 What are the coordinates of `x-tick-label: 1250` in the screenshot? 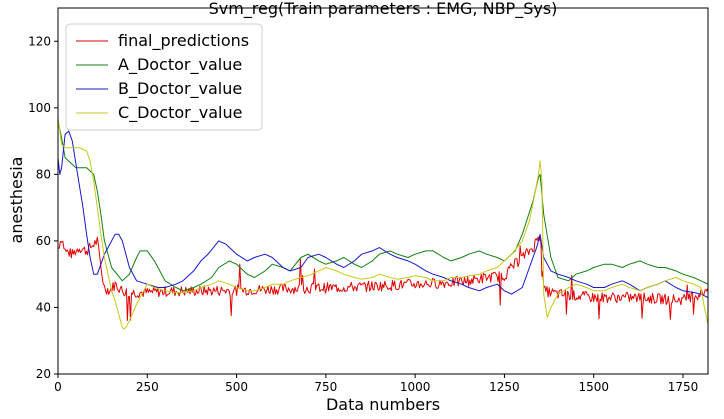 It's located at (504, 387).